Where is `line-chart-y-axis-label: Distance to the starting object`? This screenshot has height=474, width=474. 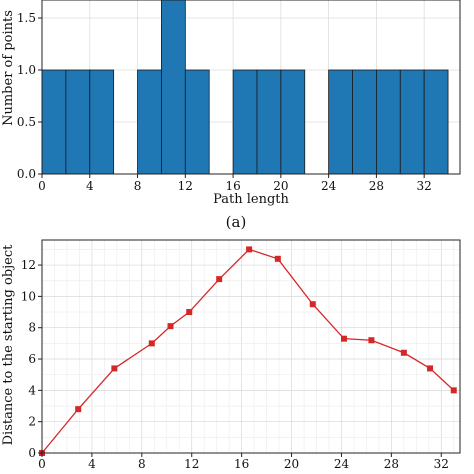
line-chart-y-axis-label: Distance to the starting object is located at coordinates (8, 345).